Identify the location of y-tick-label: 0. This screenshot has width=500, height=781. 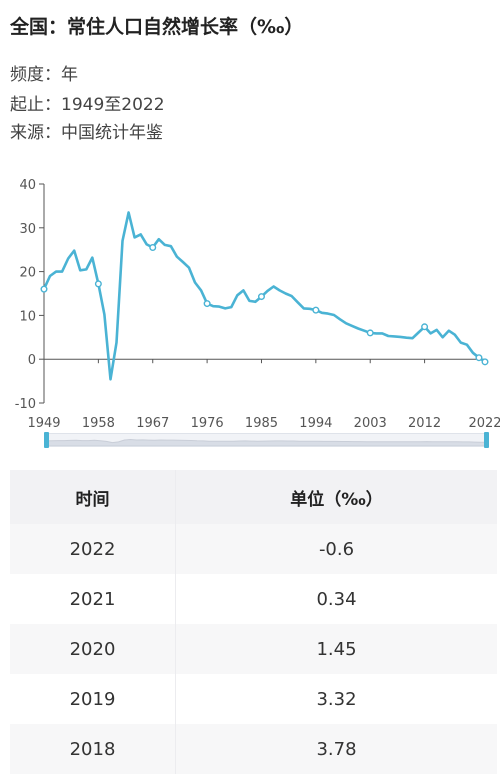
(32, 360).